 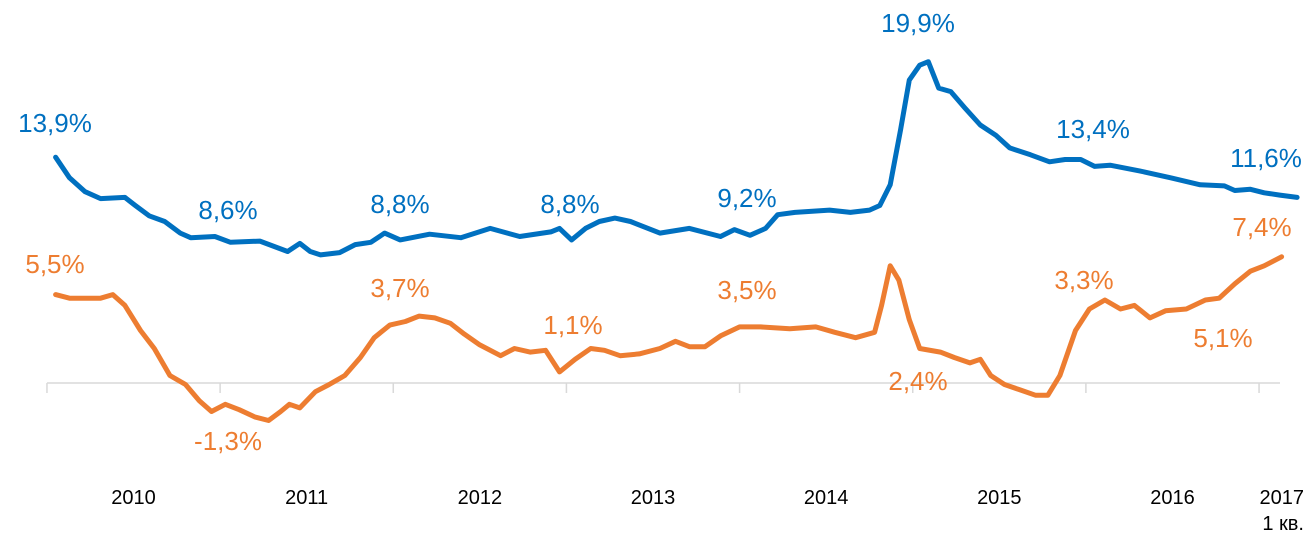 What do you see at coordinates (746, 290) in the screenshot?
I see `data-label: 3,5%` at bounding box center [746, 290].